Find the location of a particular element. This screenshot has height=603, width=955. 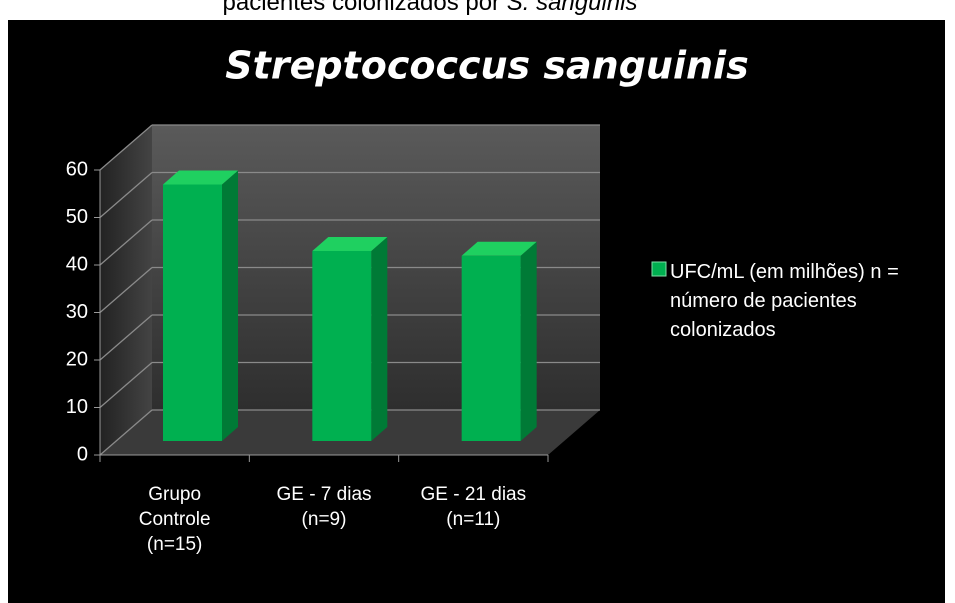

y-tick-label: 60 is located at coordinates (77, 169).